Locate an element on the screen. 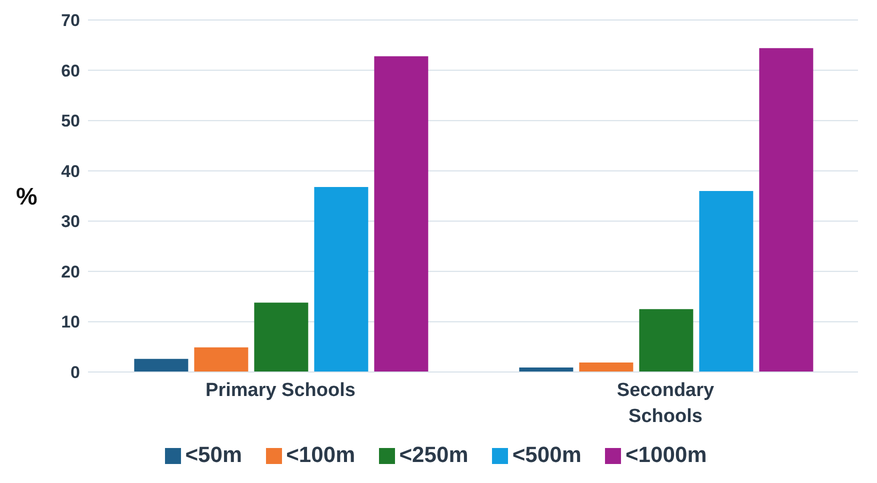  y-tick-label: 70 is located at coordinates (70, 20).